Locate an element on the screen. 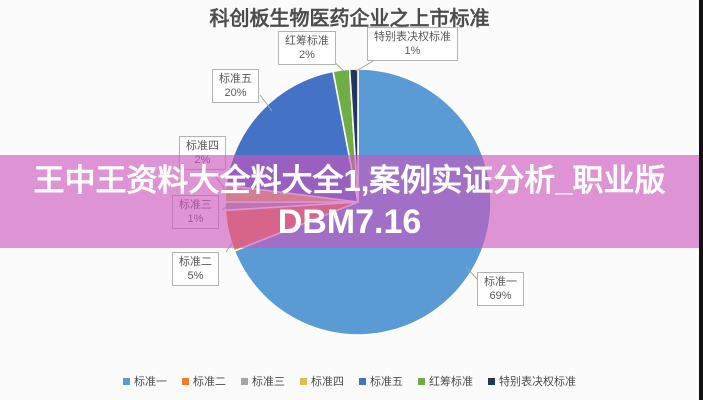 Image resolution: width=703 pixels, height=400 pixels. legend-label: 标准四 is located at coordinates (327, 382).